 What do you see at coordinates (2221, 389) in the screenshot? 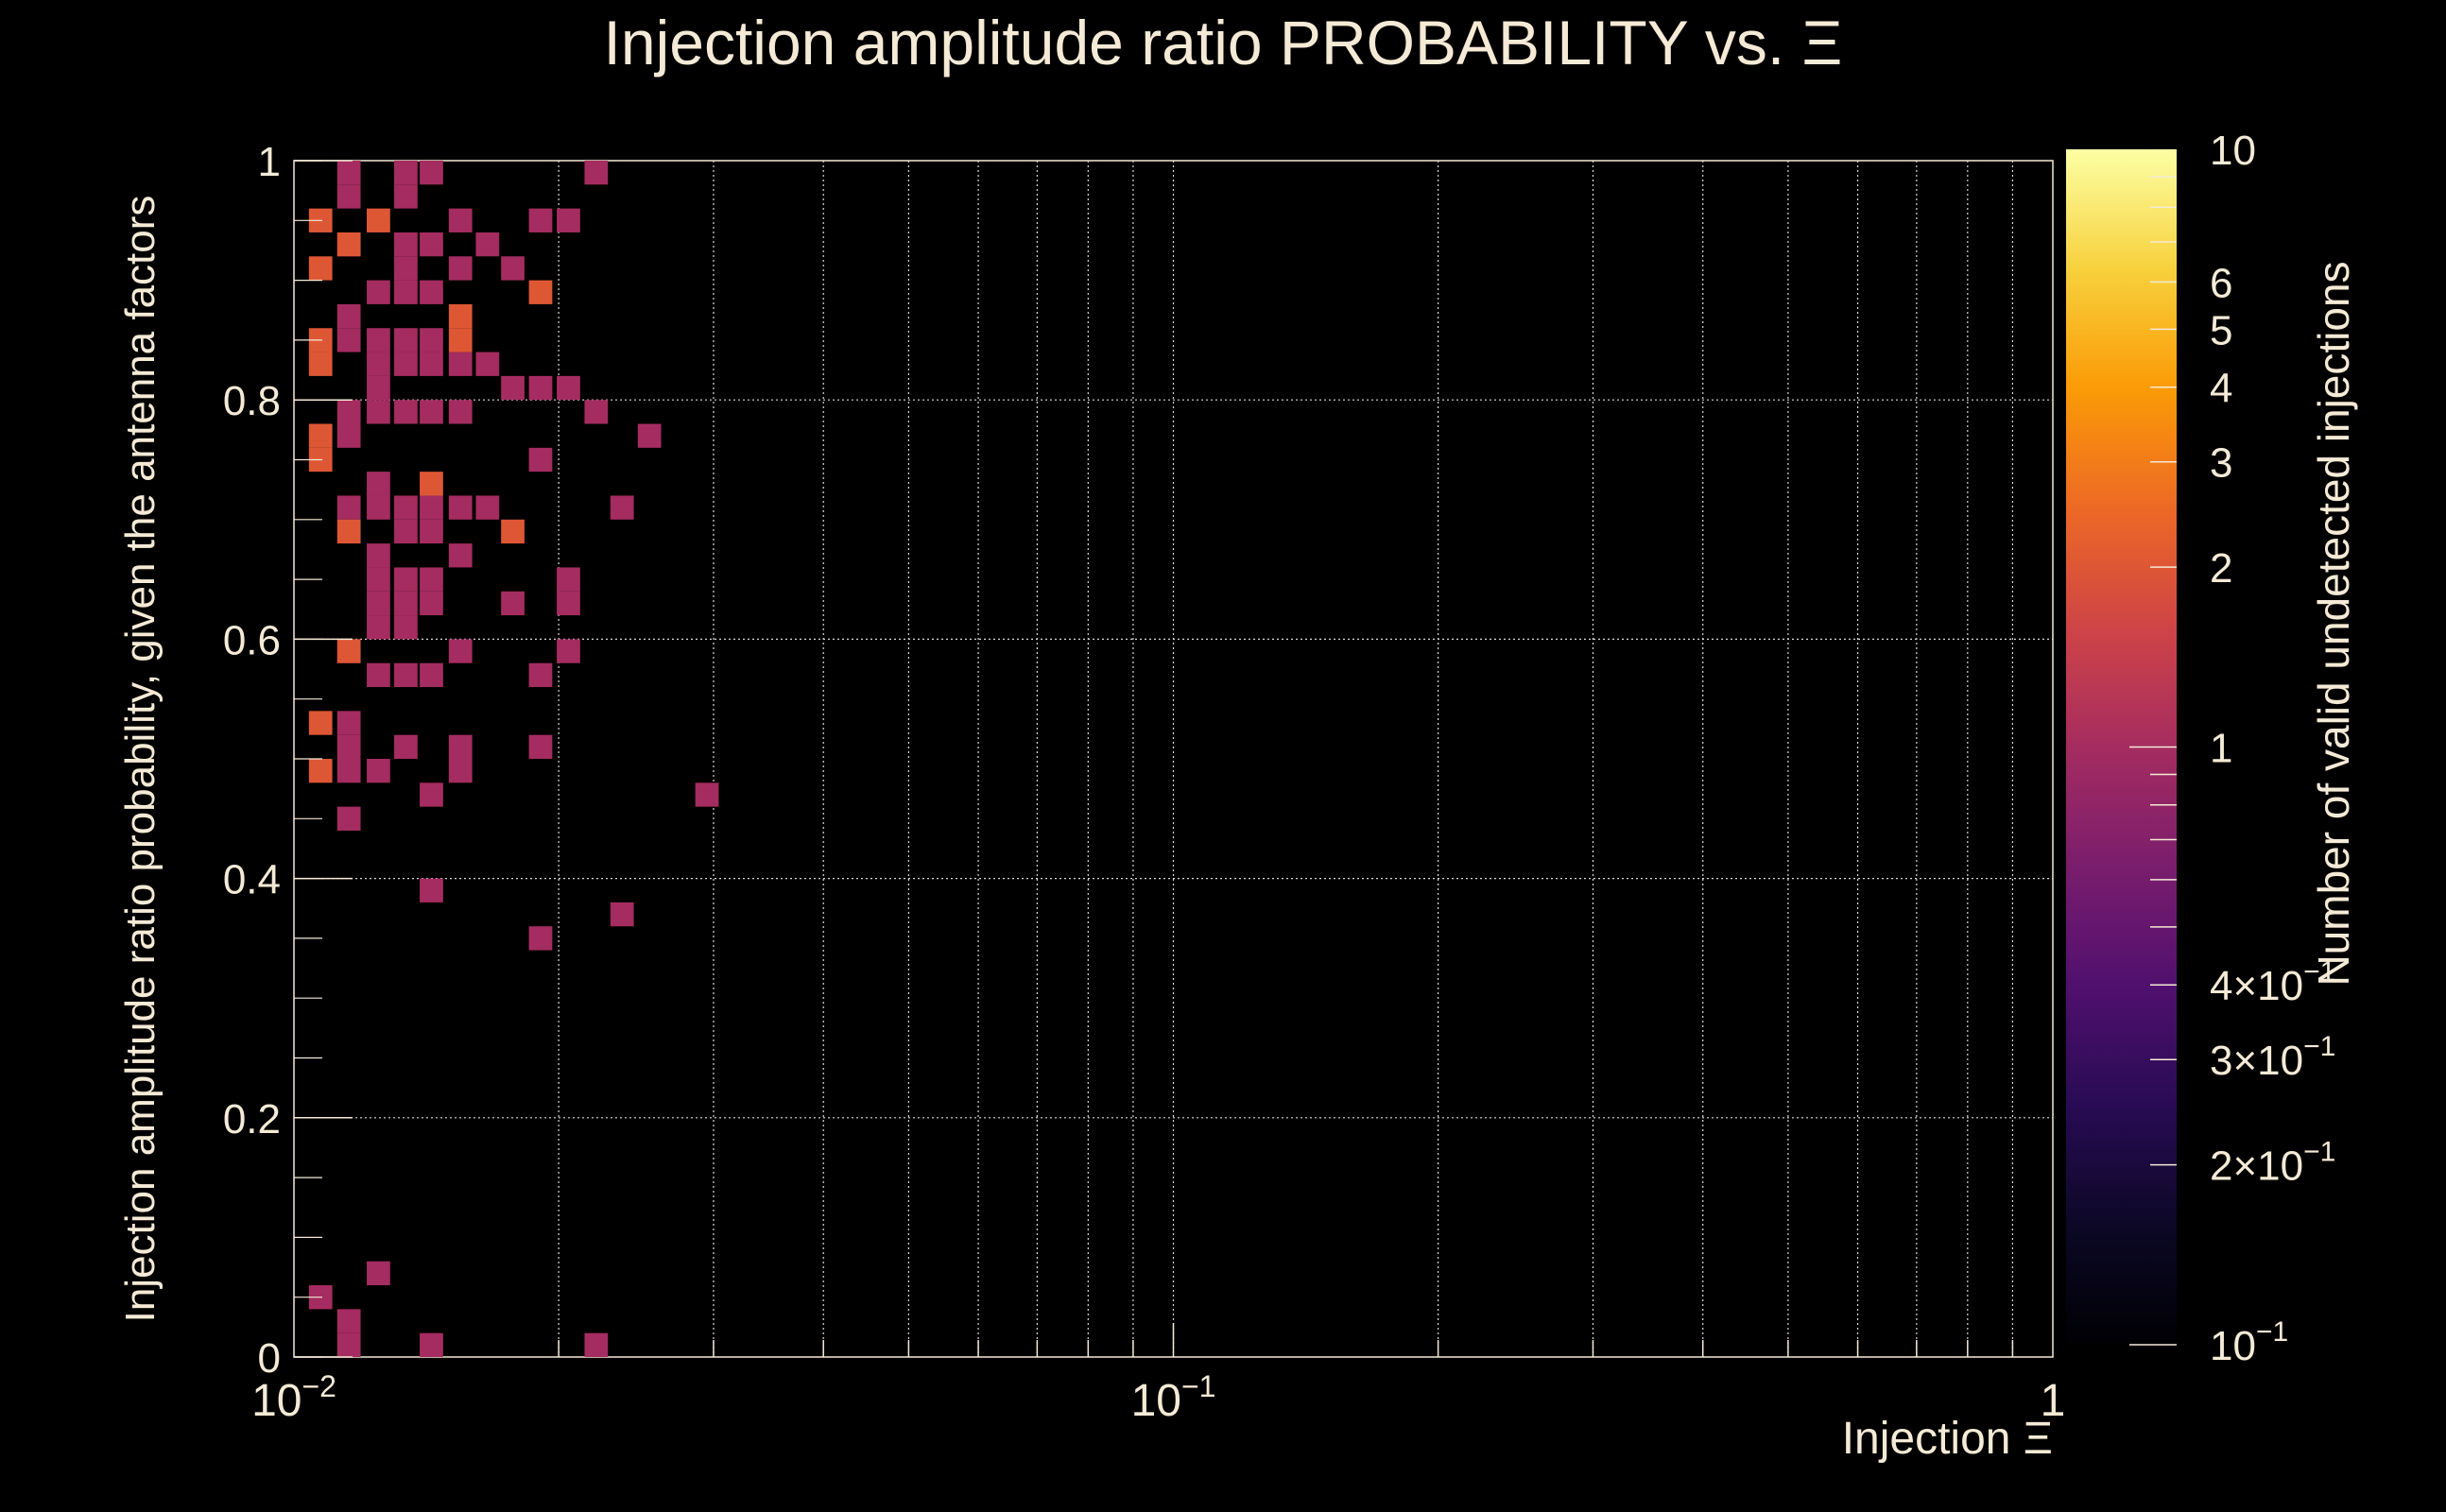
I see `colorbar-tick-label: 4` at bounding box center [2221, 389].